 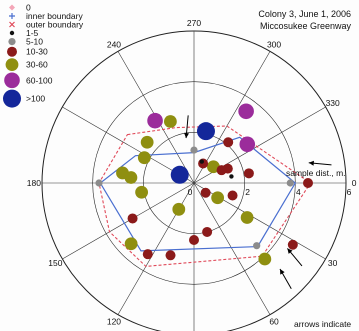 I want to click on chart-title-line-2: Miccosukee Greenway, so click(x=306, y=26).